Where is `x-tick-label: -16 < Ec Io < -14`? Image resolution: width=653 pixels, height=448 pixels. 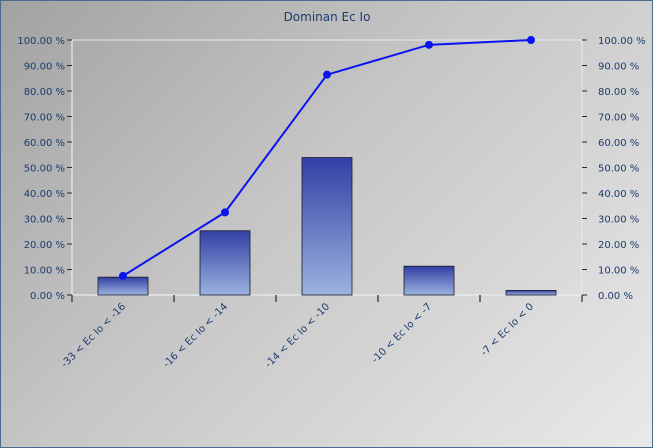
x-tick-label: -16 < Ec Io < -14 is located at coordinates (195, 335).